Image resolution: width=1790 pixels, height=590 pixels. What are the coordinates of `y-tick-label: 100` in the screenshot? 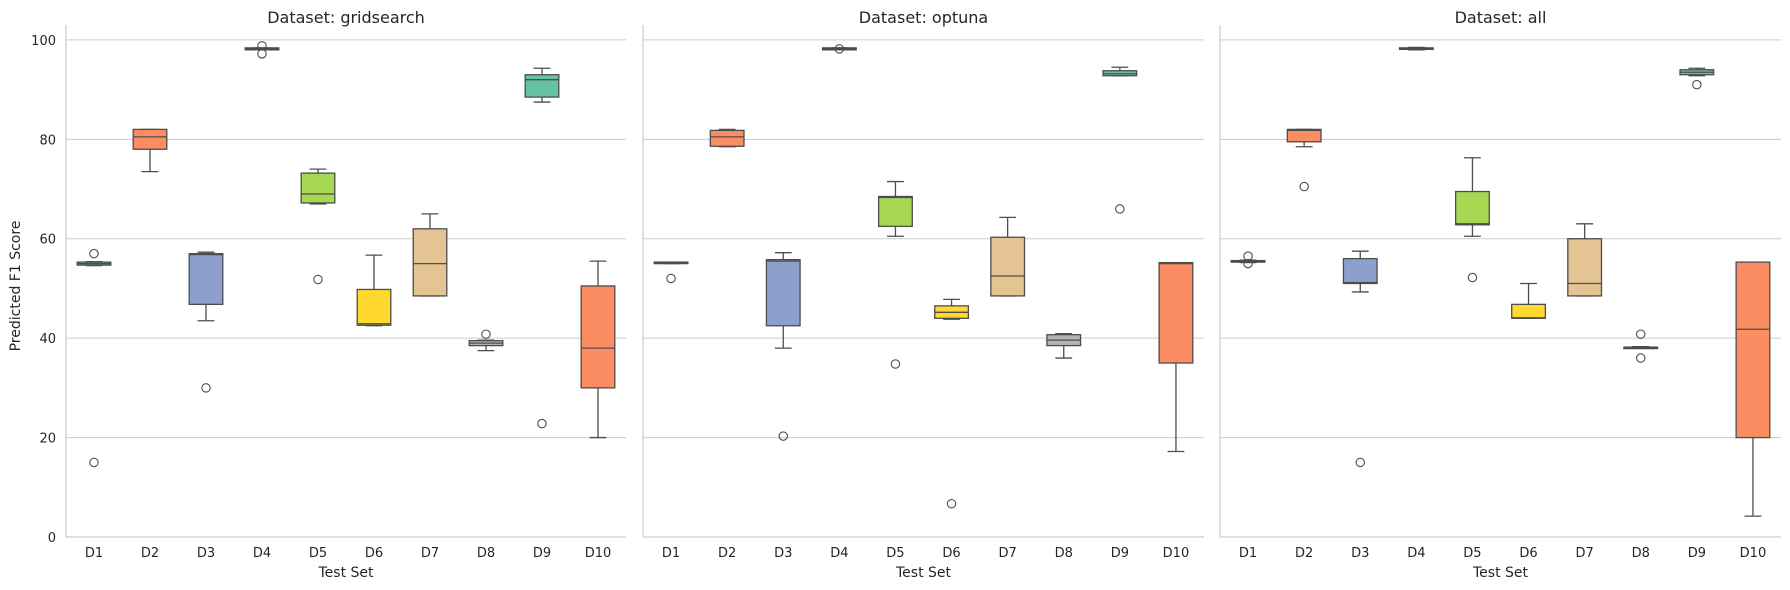 It's located at (43, 41).